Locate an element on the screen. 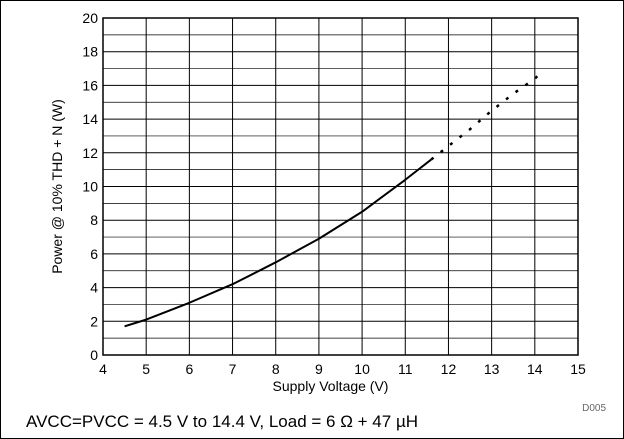  x-tick-label: 15 is located at coordinates (578, 369).